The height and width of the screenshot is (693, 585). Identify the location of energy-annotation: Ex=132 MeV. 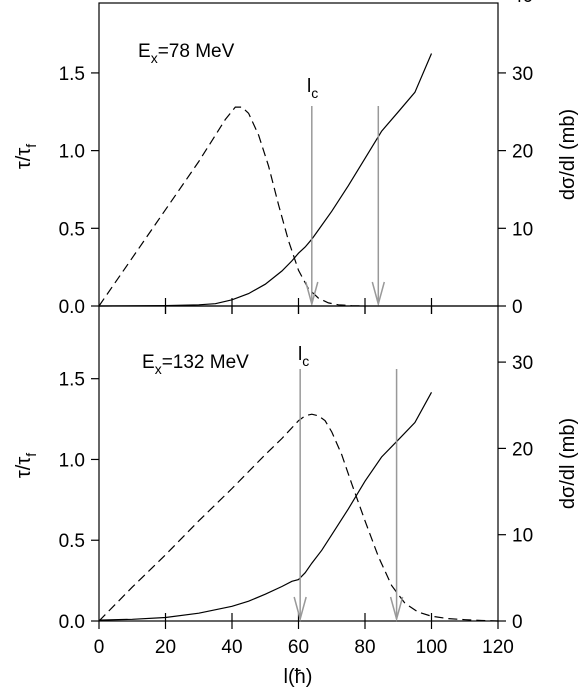
(195, 364).